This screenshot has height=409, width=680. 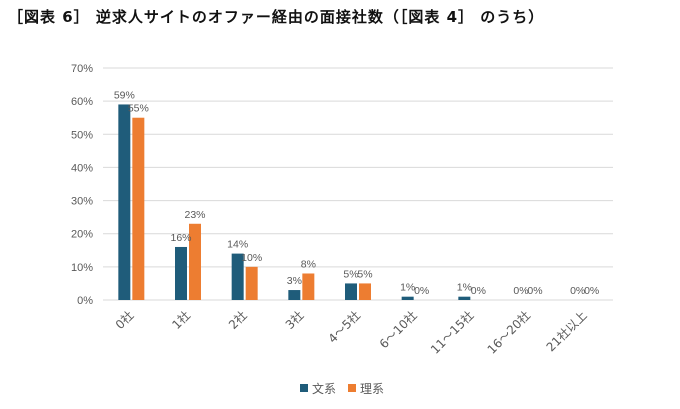 I want to click on data-label-rikei-8: 0%, so click(x=591, y=291).